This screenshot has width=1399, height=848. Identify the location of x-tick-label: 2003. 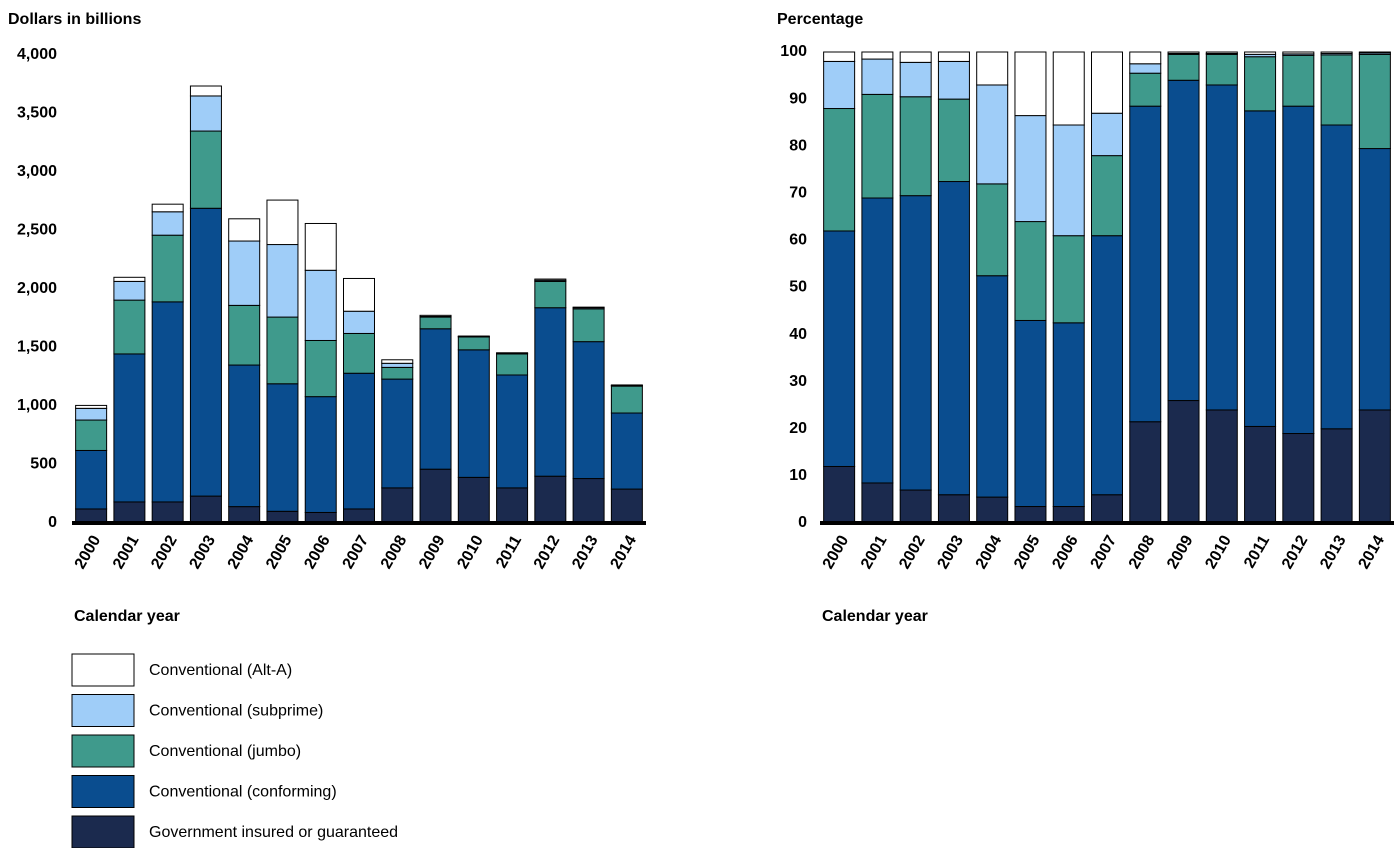
(951, 552).